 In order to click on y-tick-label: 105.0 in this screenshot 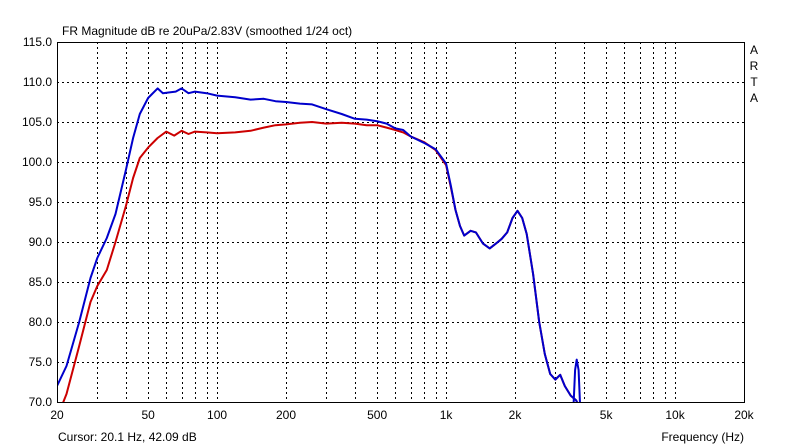, I will do `click(37, 122)`.